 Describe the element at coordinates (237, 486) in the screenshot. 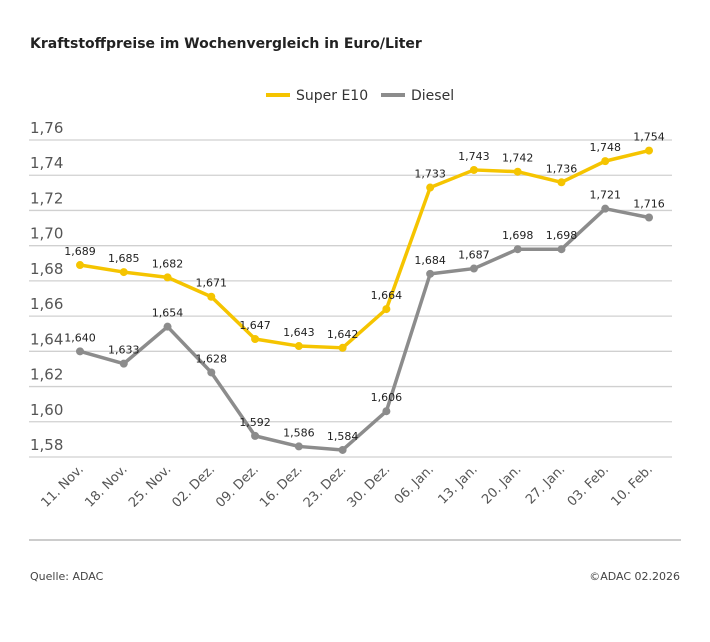

I see `x-tick-label: 09. Dez.` at that location.